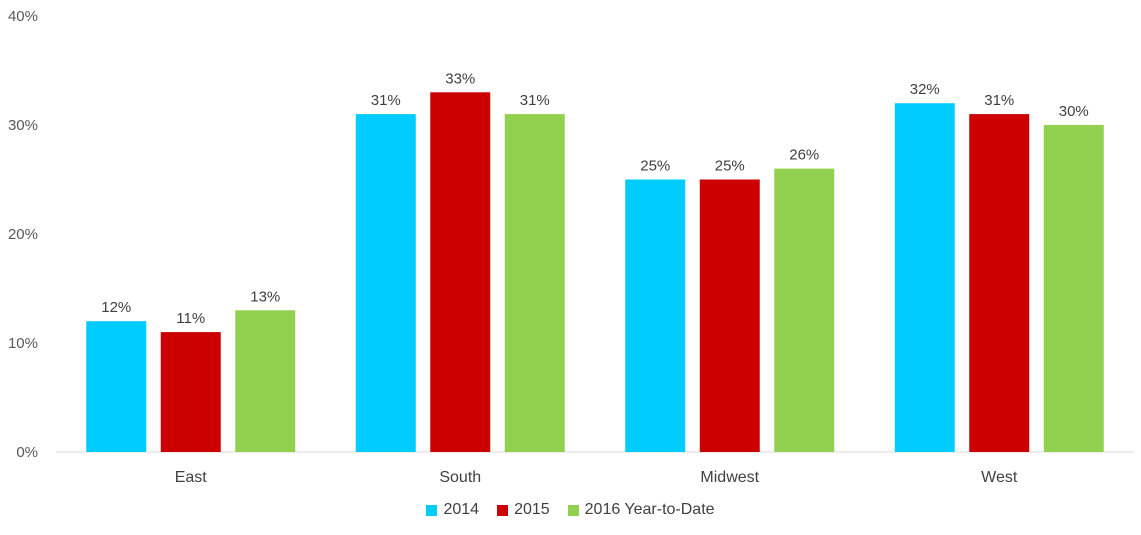 Image resolution: width=1141 pixels, height=535 pixels. I want to click on bar-west-2014, so click(924, 277).